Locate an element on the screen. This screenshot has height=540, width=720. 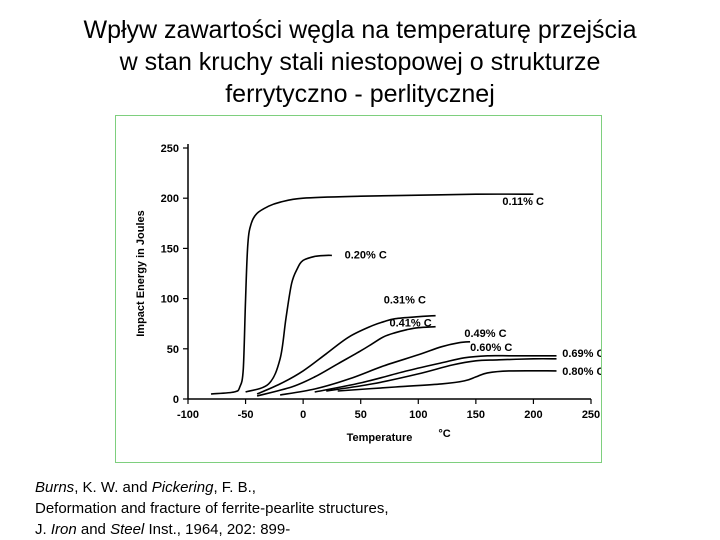
citation-journal-and: and is located at coordinates (93, 529).